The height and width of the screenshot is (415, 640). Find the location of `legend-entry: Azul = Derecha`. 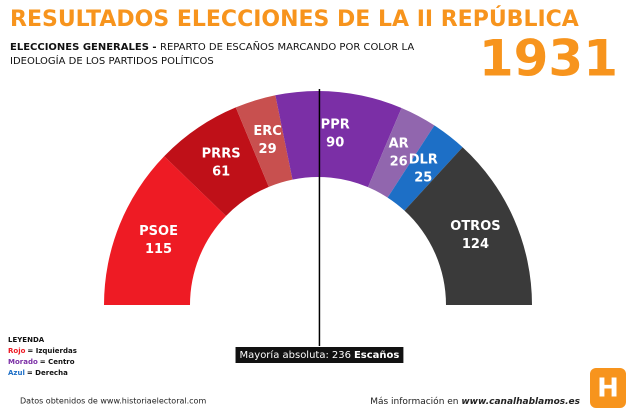

legend-entry: Azul = Derecha is located at coordinates (38, 373).